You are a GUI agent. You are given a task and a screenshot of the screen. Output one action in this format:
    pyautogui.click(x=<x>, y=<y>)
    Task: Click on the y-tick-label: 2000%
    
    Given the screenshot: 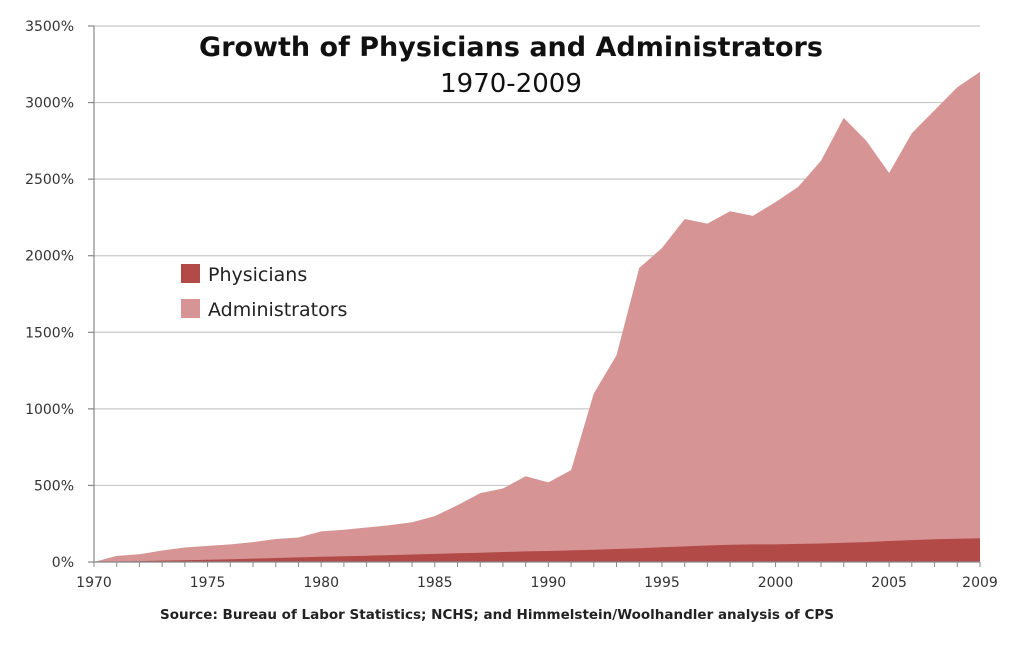 What is the action you would take?
    pyautogui.click(x=49, y=257)
    